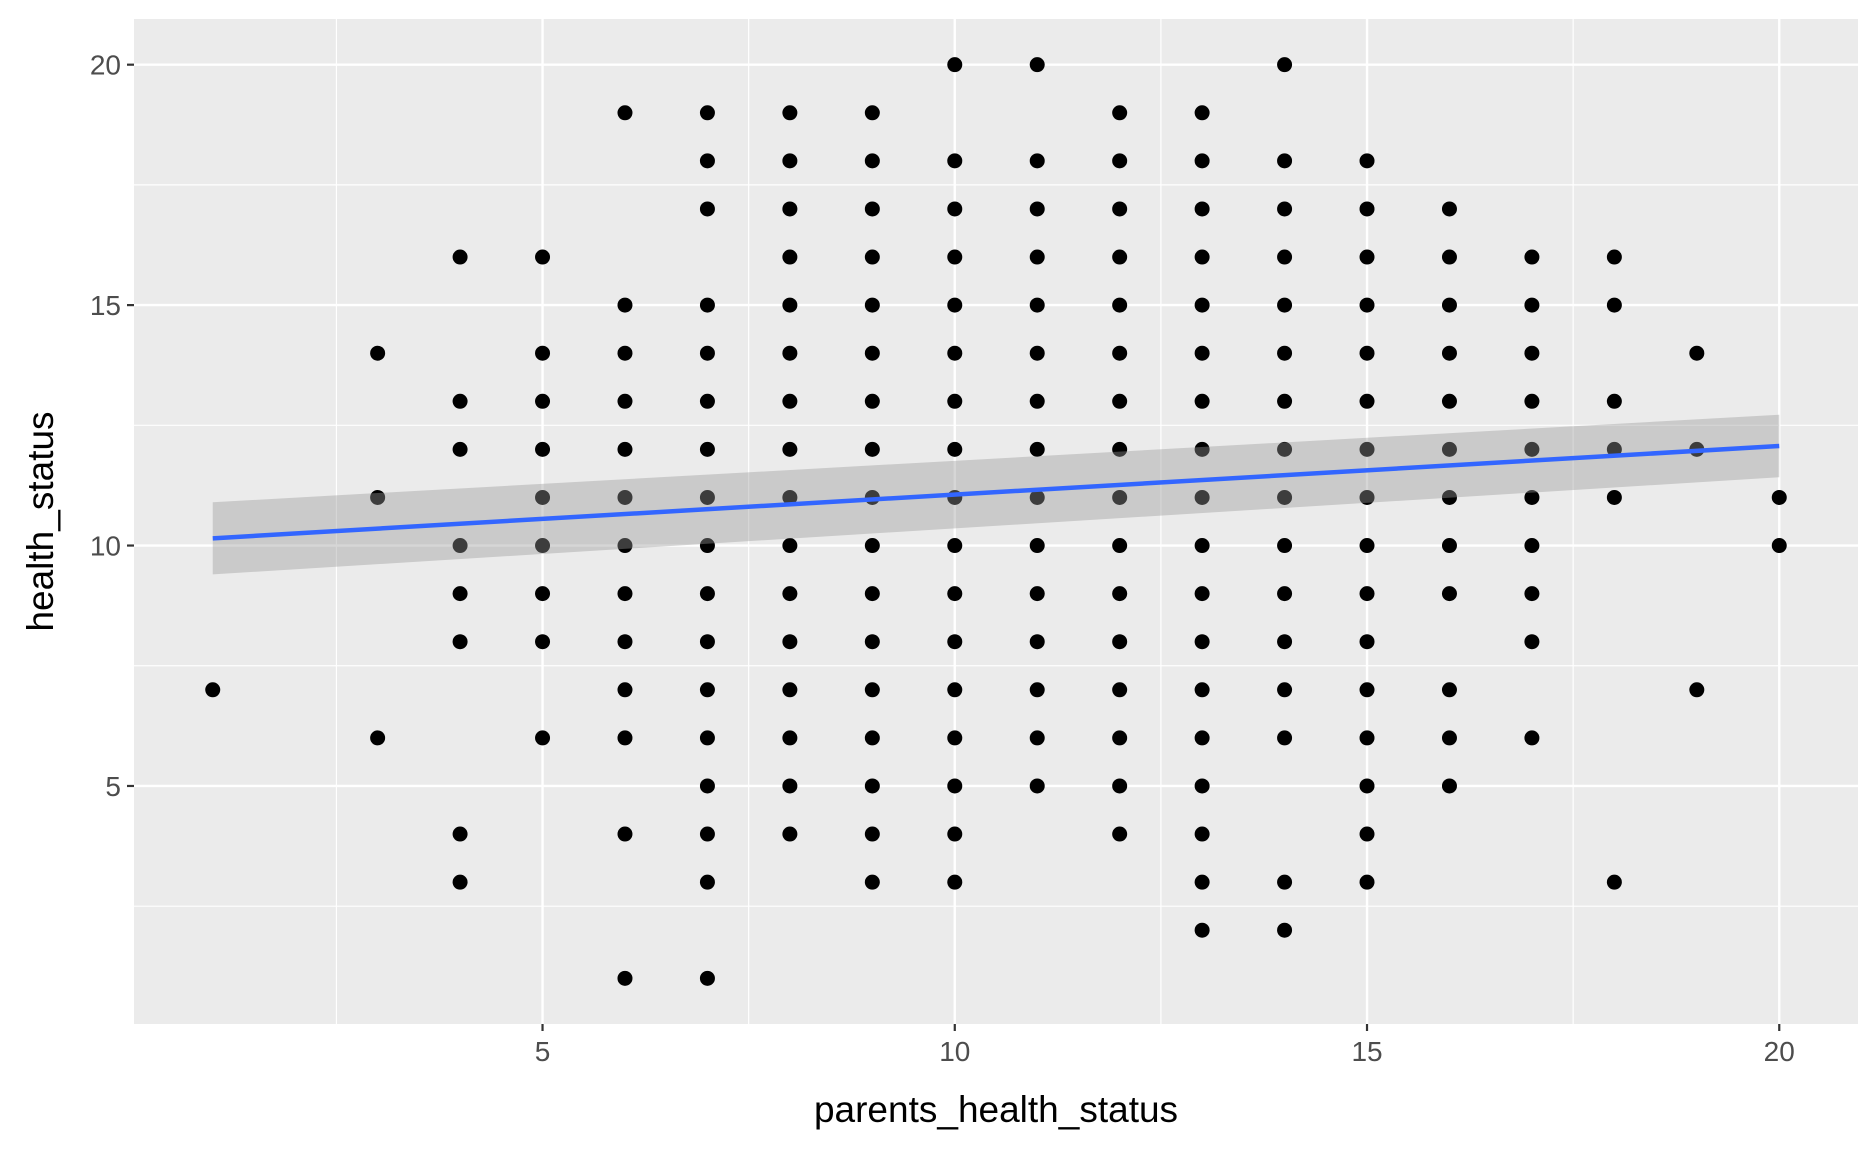 This screenshot has height=1152, width=1872. I want to click on y-tick-label: 5, so click(113, 786).